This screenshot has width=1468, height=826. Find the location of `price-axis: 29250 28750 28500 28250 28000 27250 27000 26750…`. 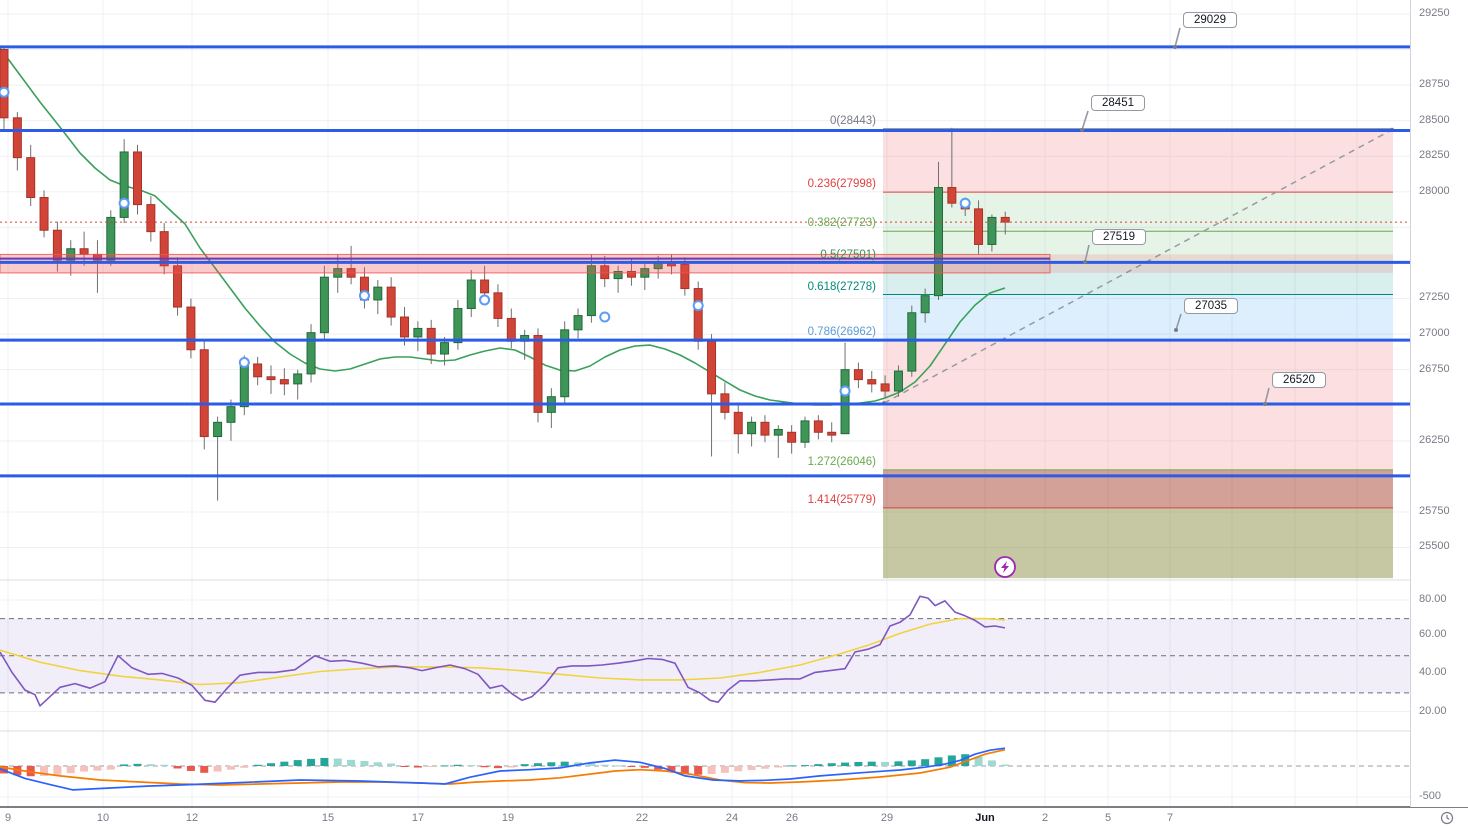

price-axis: 29250 28750 28500 28250 28000 27250 27000 26750… is located at coordinates (1439, 403).